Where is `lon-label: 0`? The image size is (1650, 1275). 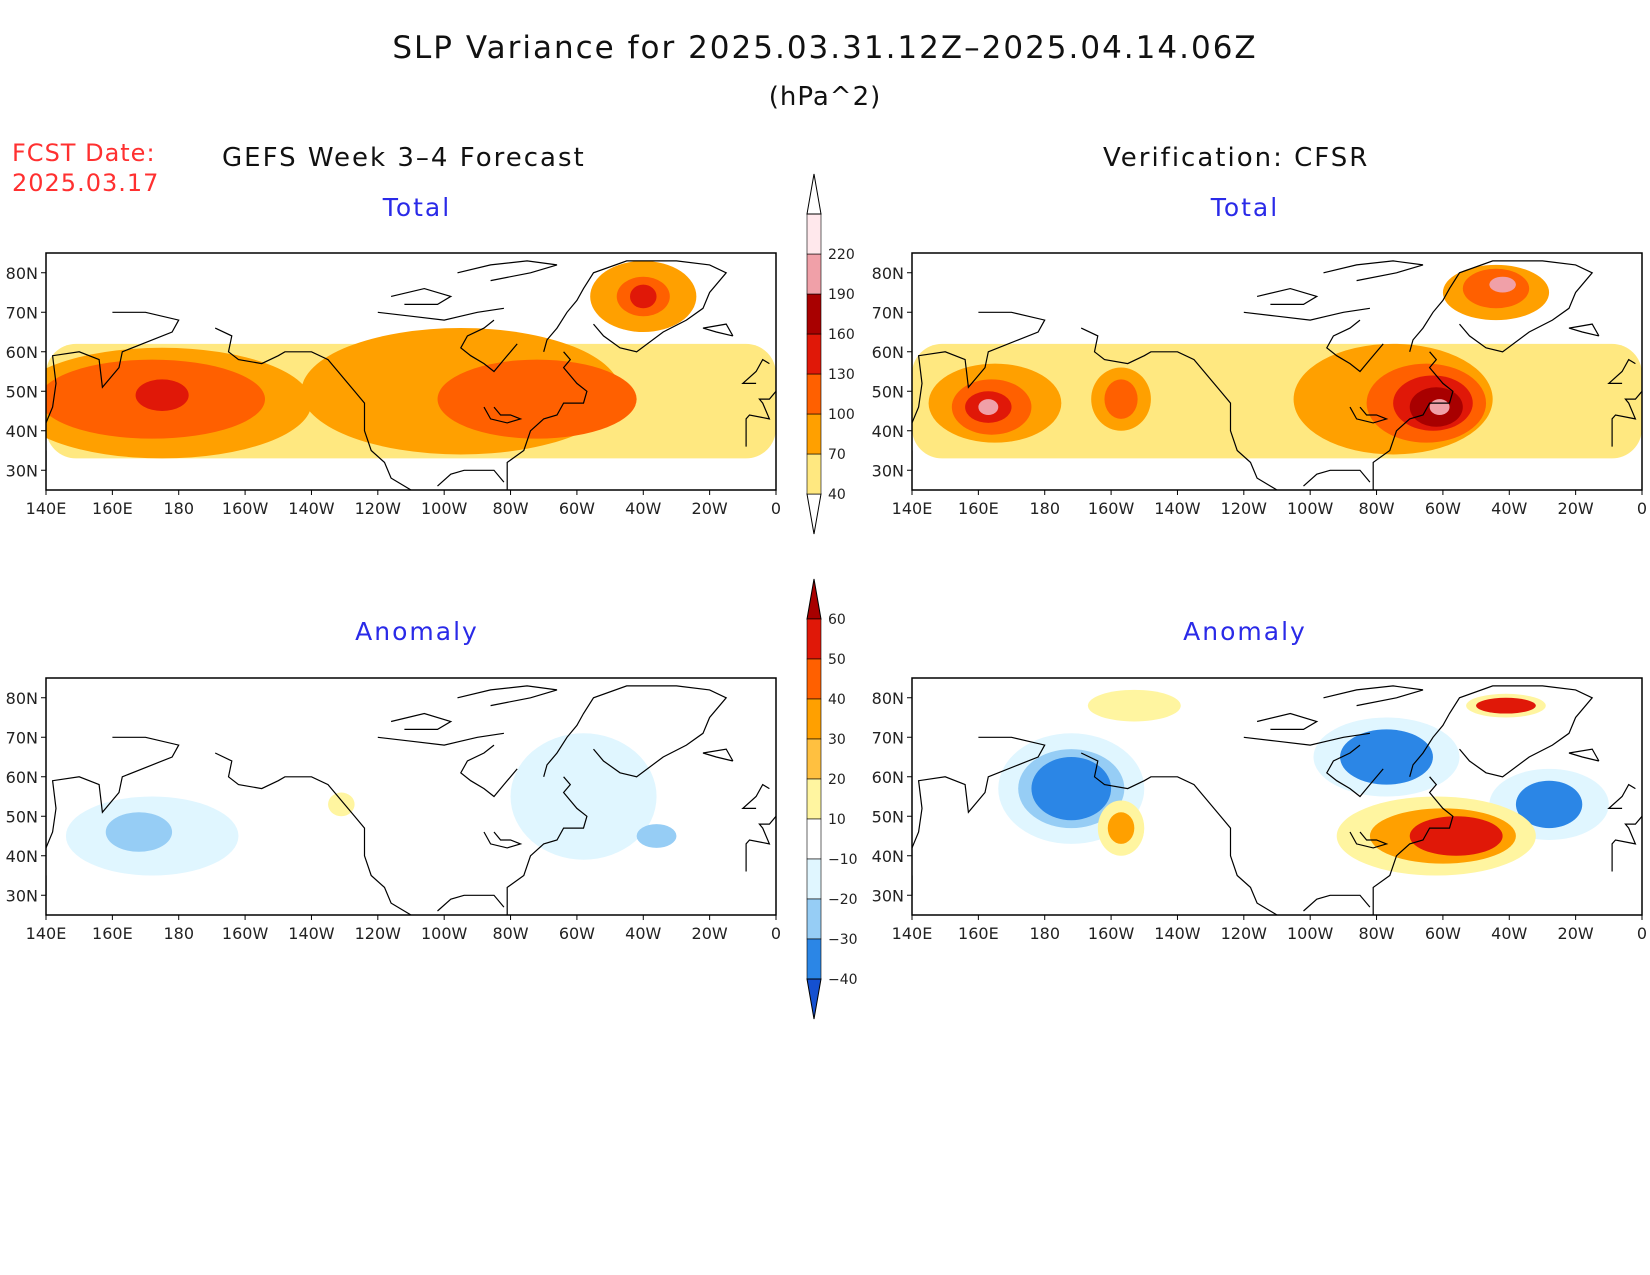 lon-label: 0 is located at coordinates (776, 933).